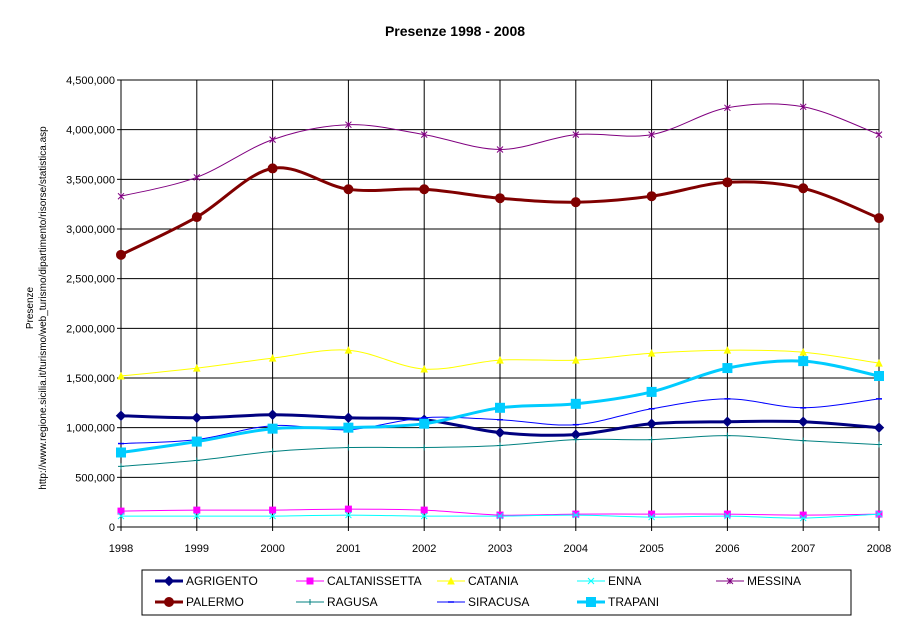 The width and height of the screenshot is (911, 623). Describe the element at coordinates (576, 549) in the screenshot. I see `x-tick-label: 2004` at that location.